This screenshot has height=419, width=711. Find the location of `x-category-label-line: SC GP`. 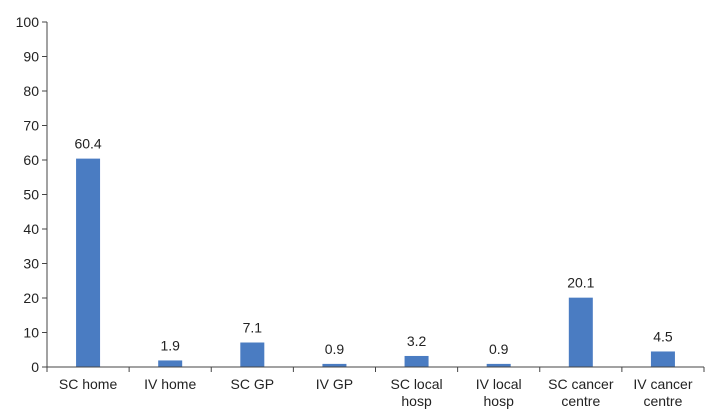

x-category-label-line: SC GP is located at coordinates (253, 384).